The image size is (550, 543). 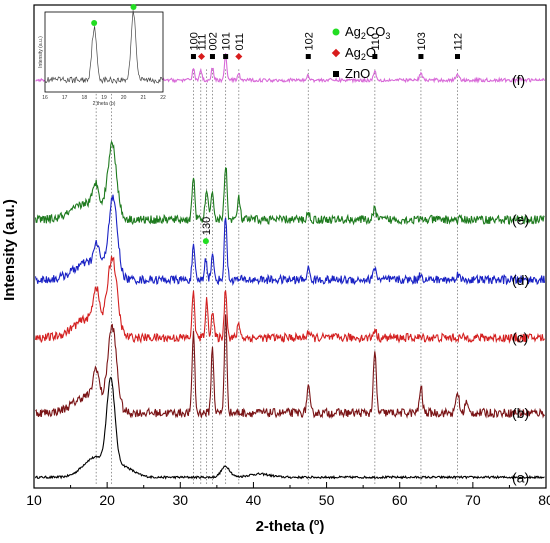 I want to click on inset-y-label: Intensity (a.u.), so click(x=41, y=52).